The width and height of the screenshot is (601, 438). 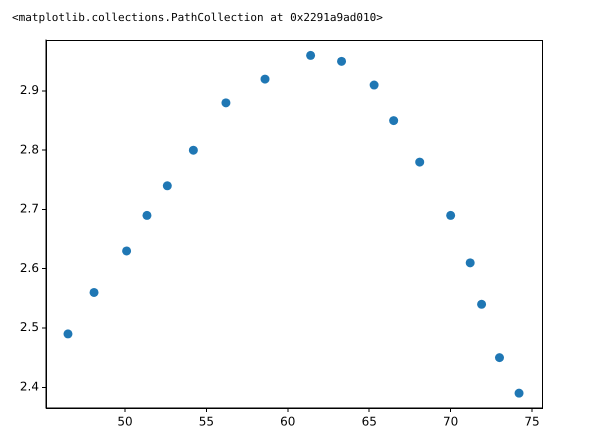 What do you see at coordinates (29, 149) in the screenshot?
I see `y-tick-label: 2.8` at bounding box center [29, 149].